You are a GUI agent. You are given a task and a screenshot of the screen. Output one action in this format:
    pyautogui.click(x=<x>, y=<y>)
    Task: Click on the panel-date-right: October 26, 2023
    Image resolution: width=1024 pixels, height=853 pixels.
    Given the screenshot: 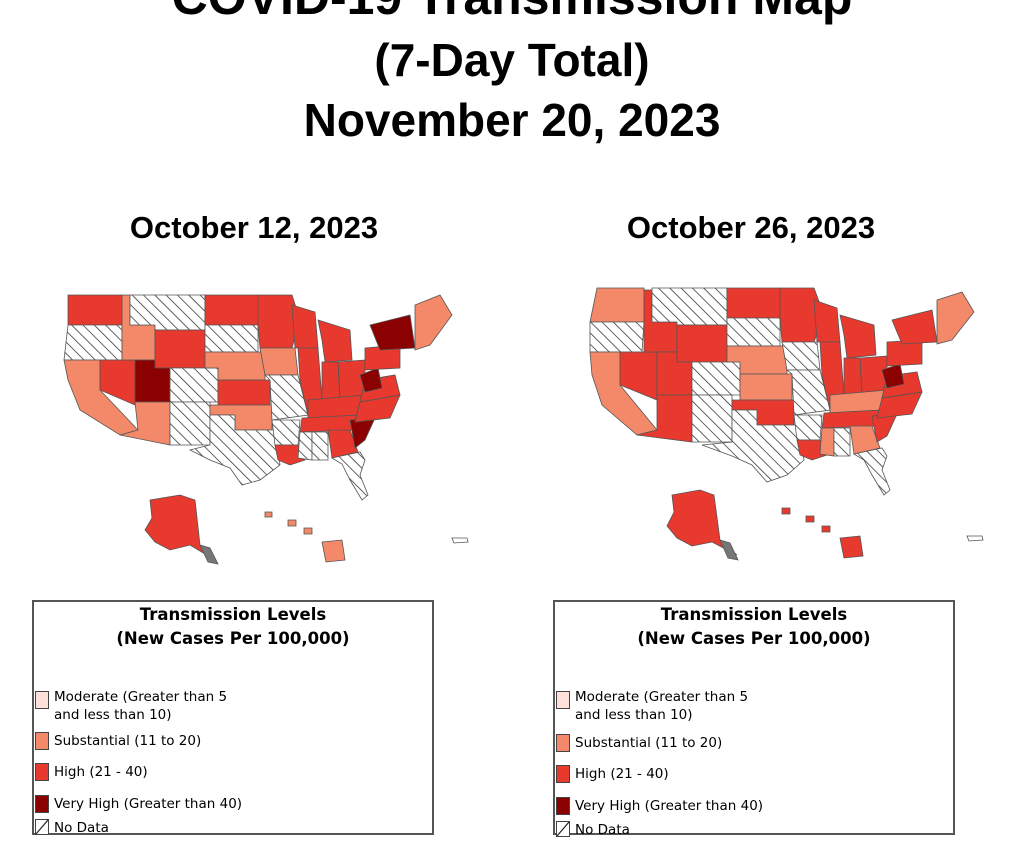 What is the action you would take?
    pyautogui.click(x=751, y=227)
    